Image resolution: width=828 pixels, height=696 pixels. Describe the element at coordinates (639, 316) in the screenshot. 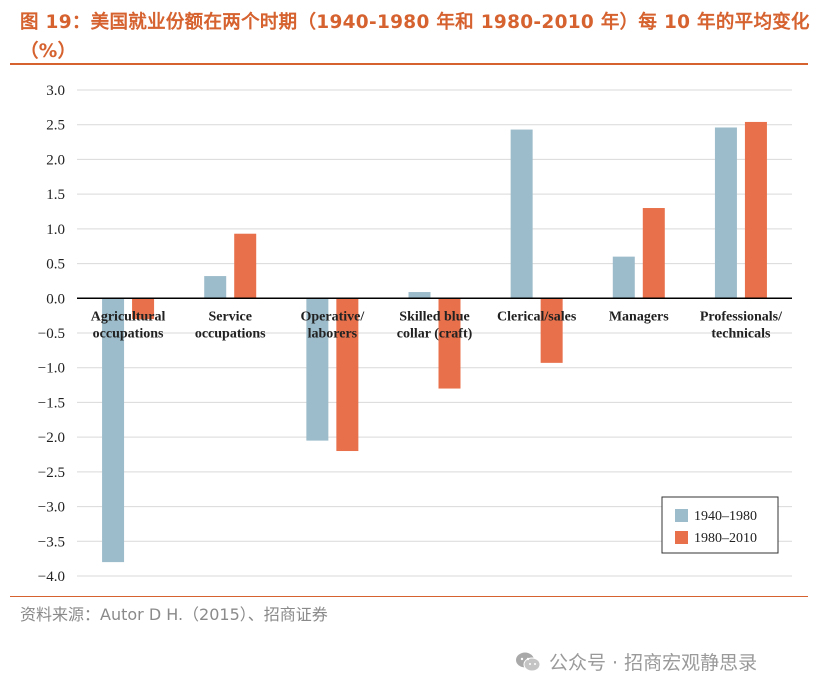

I see `category-label: Managers` at that location.